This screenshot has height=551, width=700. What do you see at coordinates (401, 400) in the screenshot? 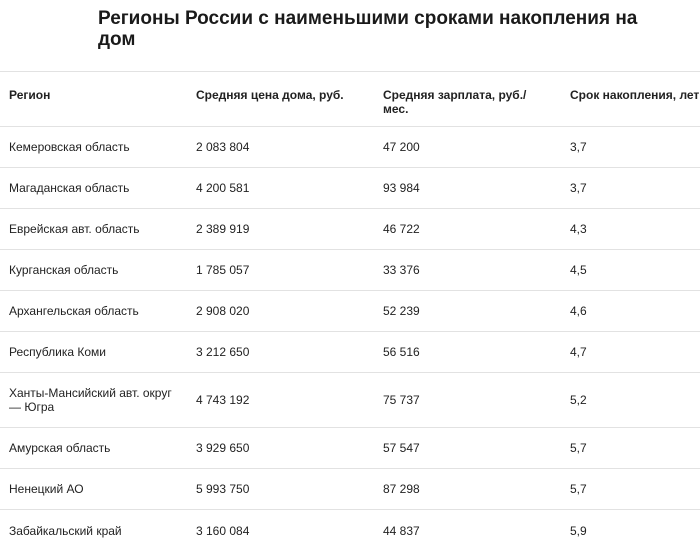
I see `cell-salary: 75 737` at bounding box center [401, 400].